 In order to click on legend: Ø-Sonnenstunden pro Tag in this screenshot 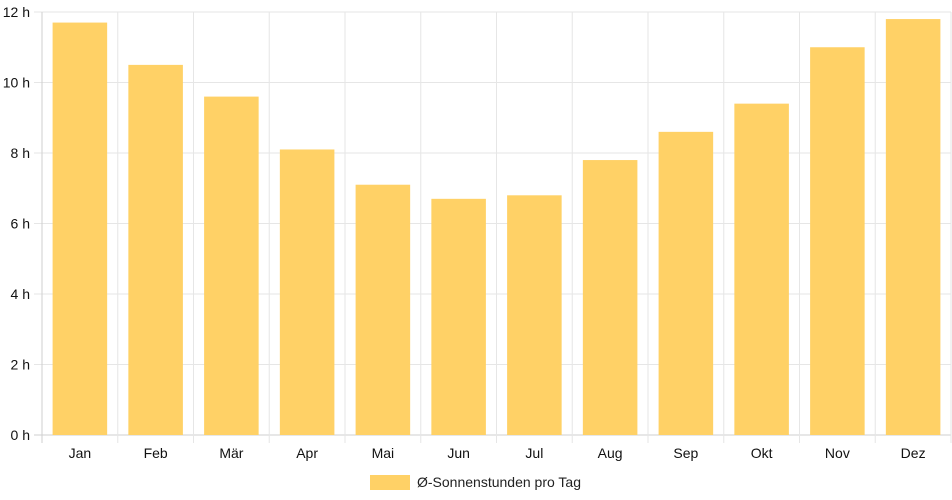, I will do `click(475, 482)`.